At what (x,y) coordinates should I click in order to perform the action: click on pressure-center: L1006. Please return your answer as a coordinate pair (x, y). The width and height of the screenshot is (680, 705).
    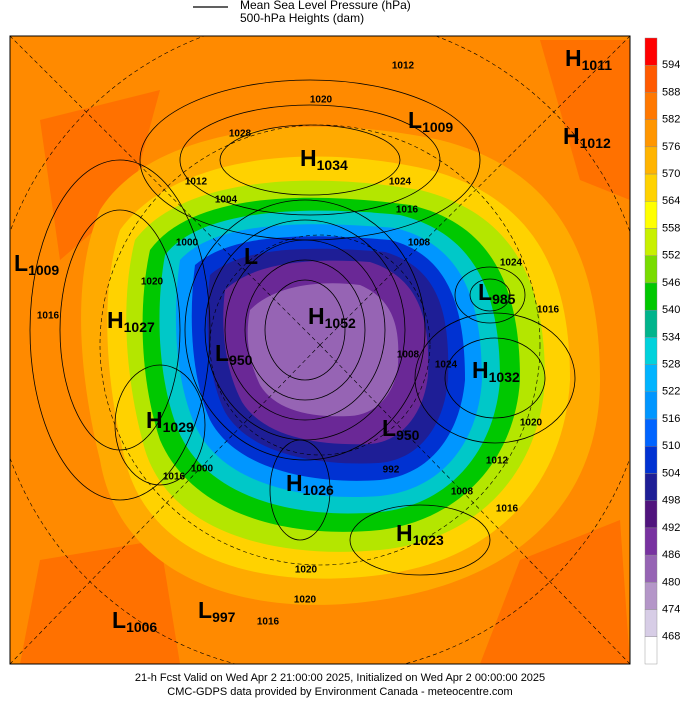
    Looking at the image, I should click on (134, 621).